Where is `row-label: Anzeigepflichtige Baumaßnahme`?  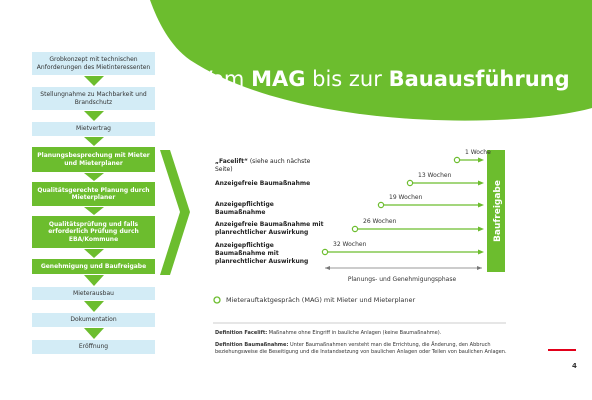
row-label: Anzeigepflichtige Baumaßnahme is located at coordinates (270, 209).